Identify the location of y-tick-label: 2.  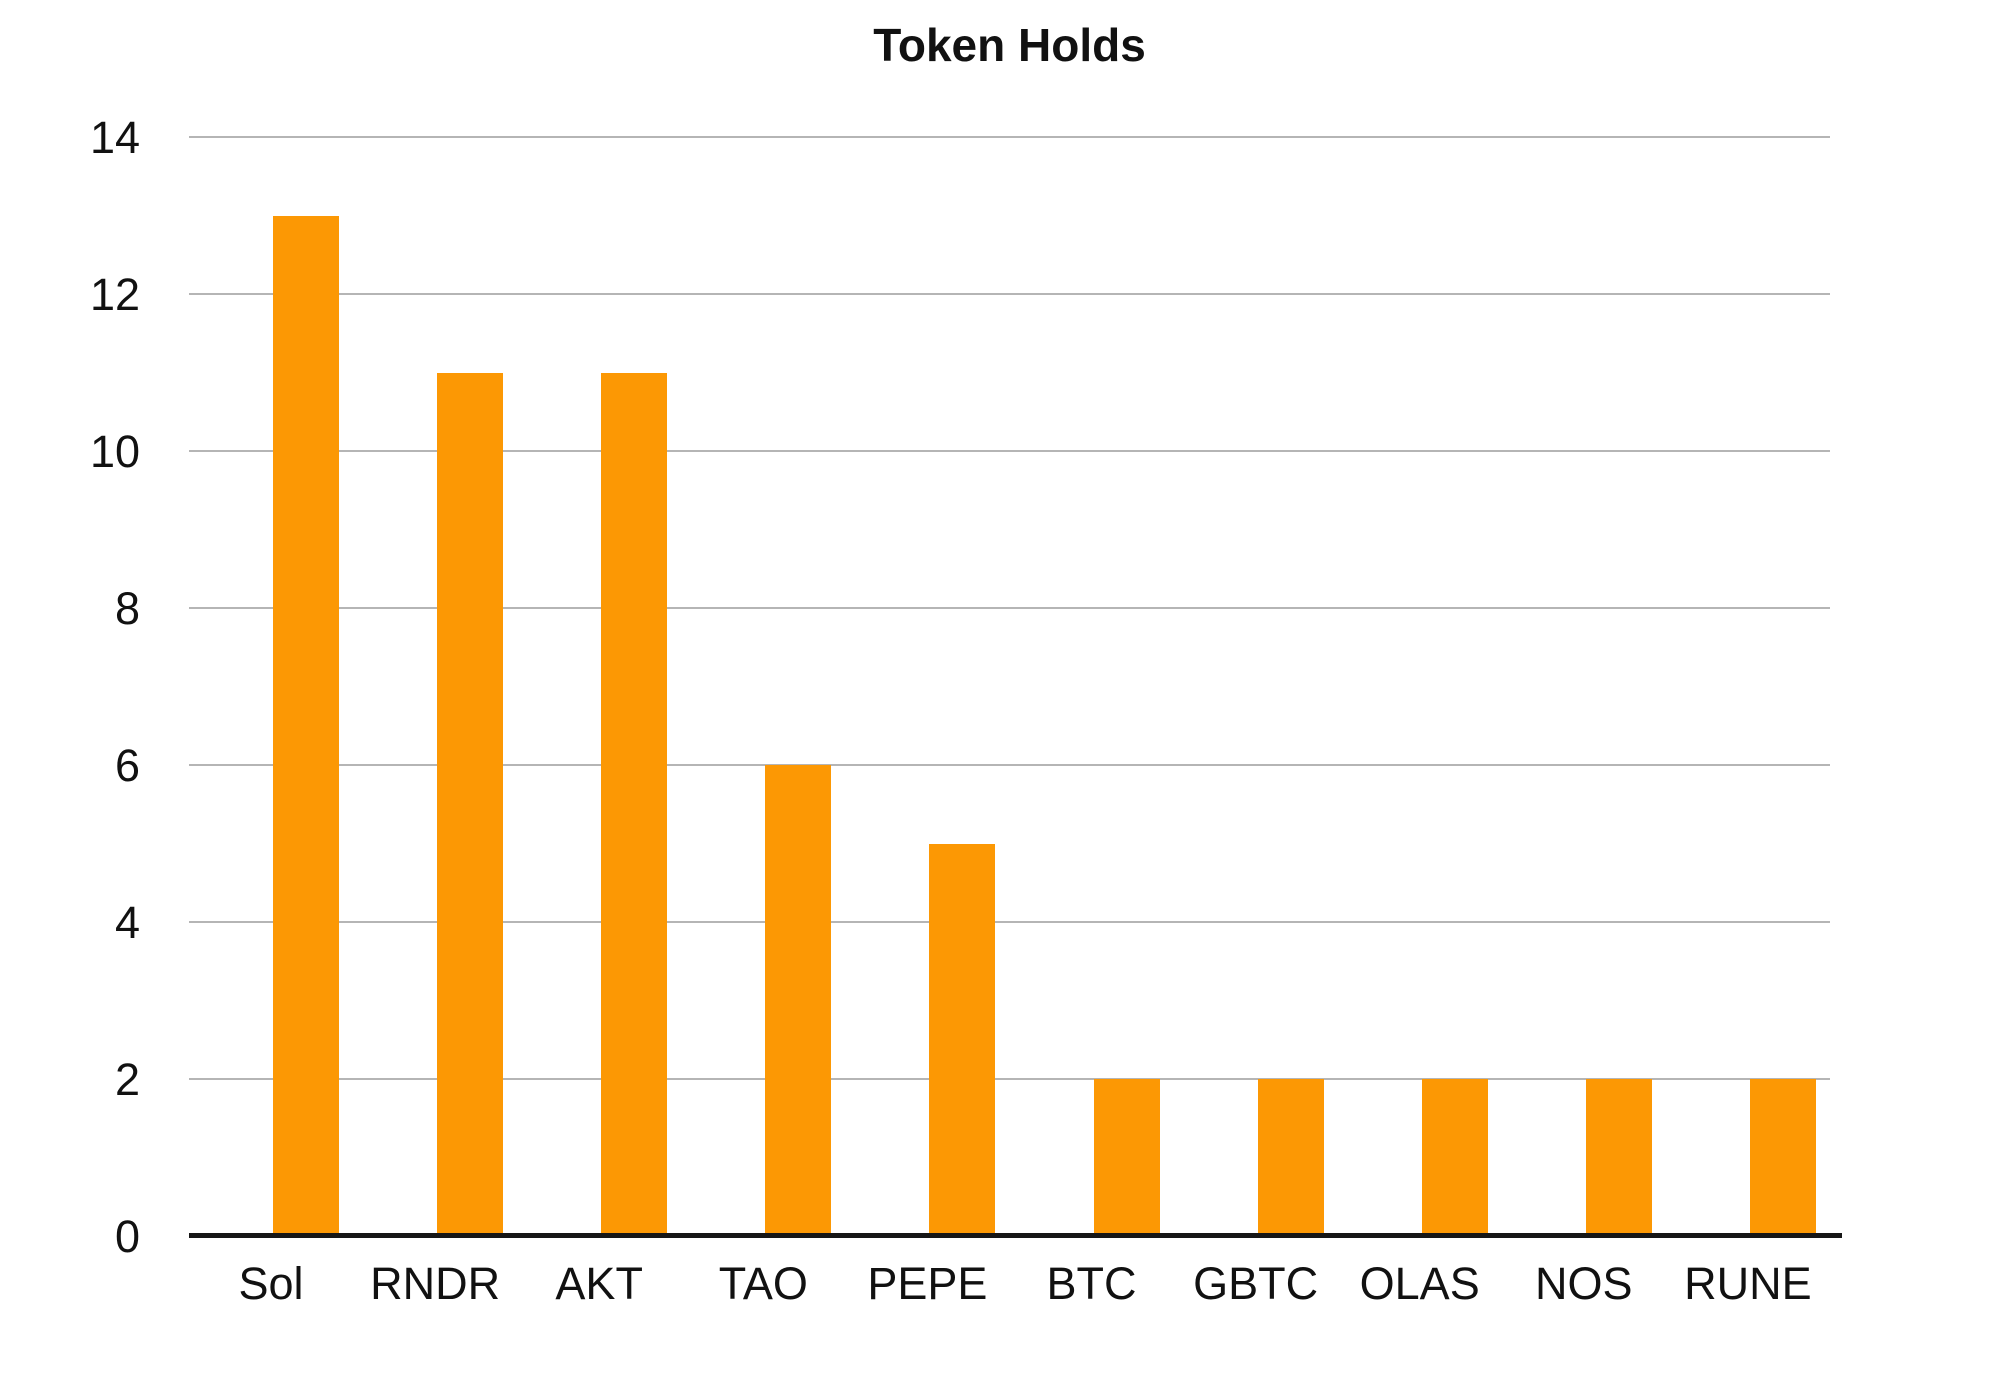
(127, 1079).